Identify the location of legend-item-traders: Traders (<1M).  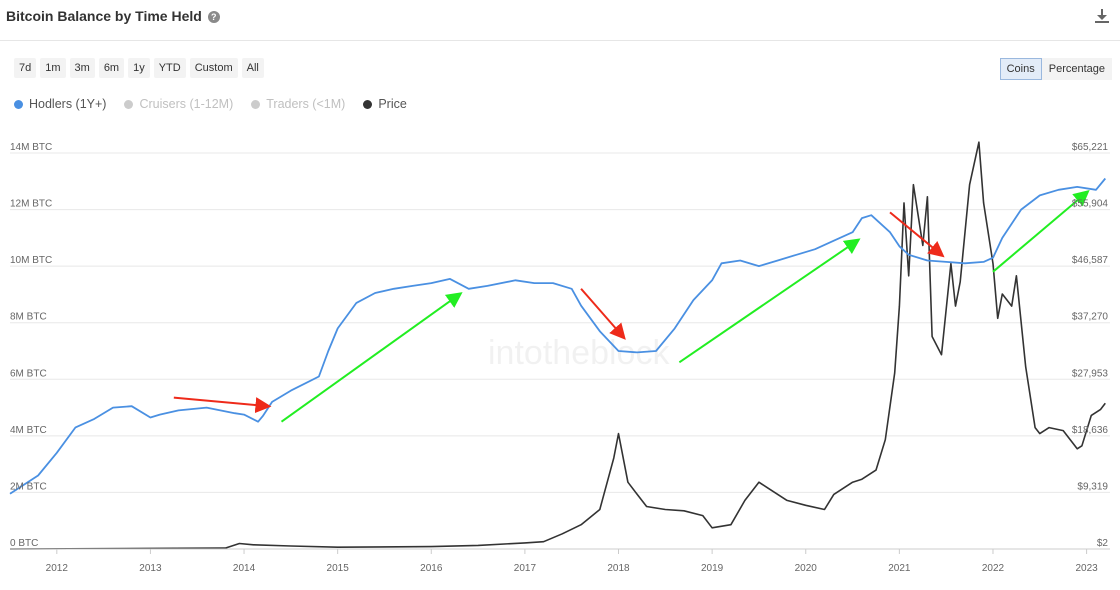
(298, 104).